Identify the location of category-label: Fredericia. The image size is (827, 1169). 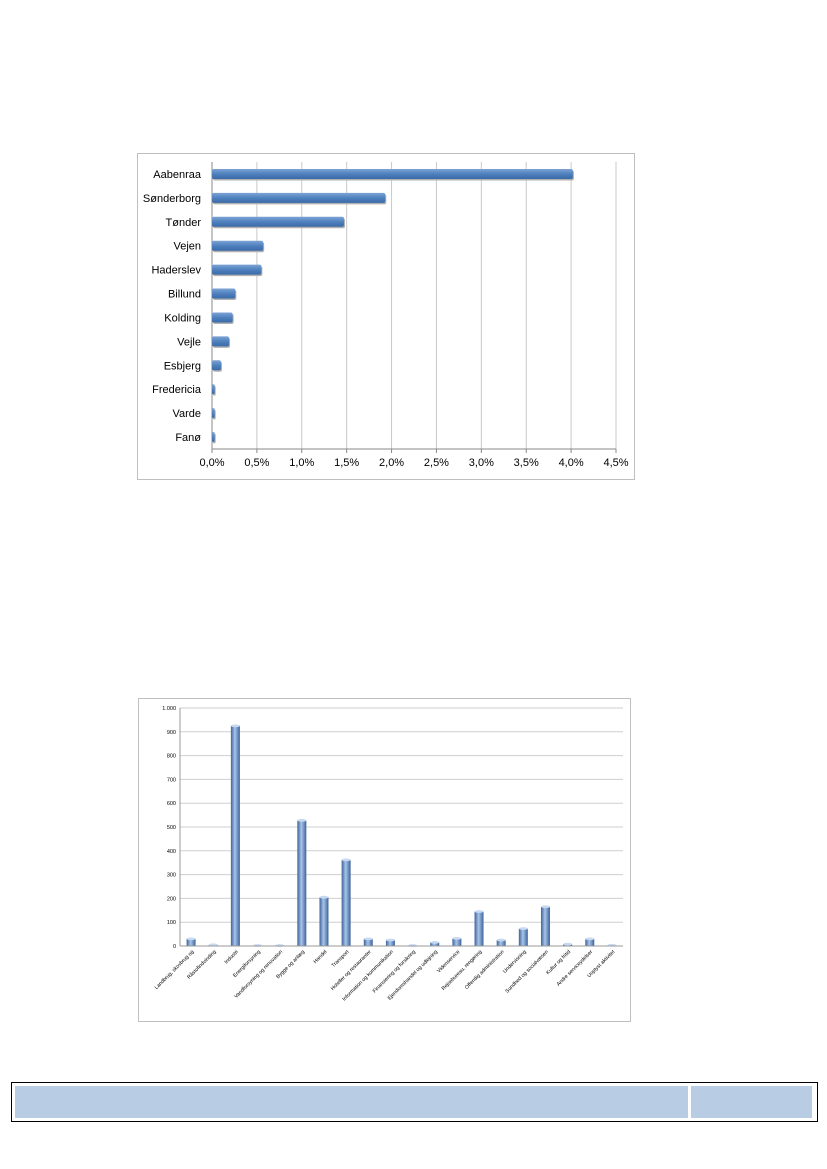
(177, 390).